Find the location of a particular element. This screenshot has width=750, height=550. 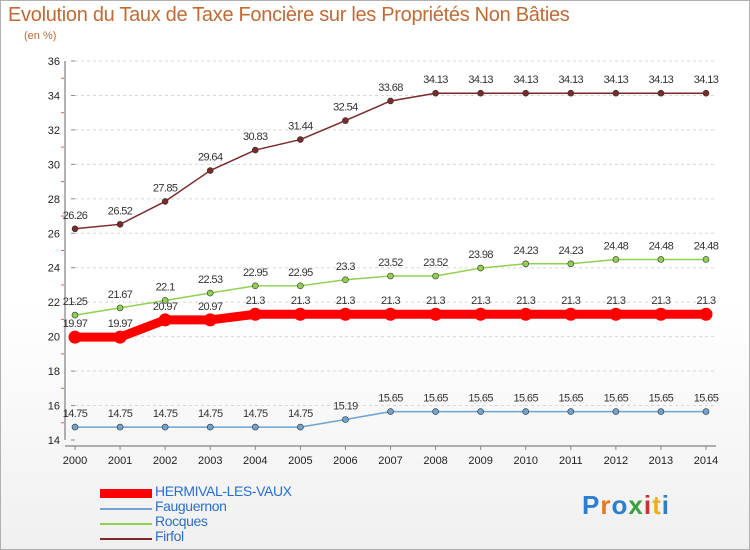

x-tick-label: 2002 is located at coordinates (165, 461).